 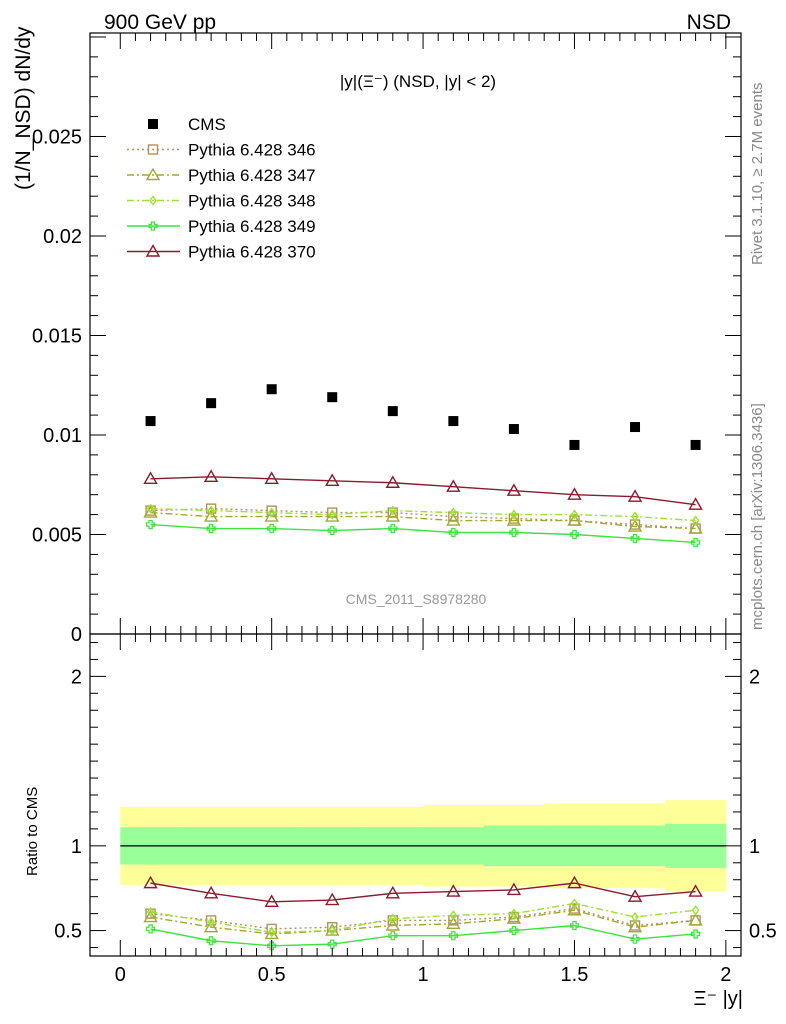 I want to click on xtick-label-4: 2, so click(x=725, y=975).